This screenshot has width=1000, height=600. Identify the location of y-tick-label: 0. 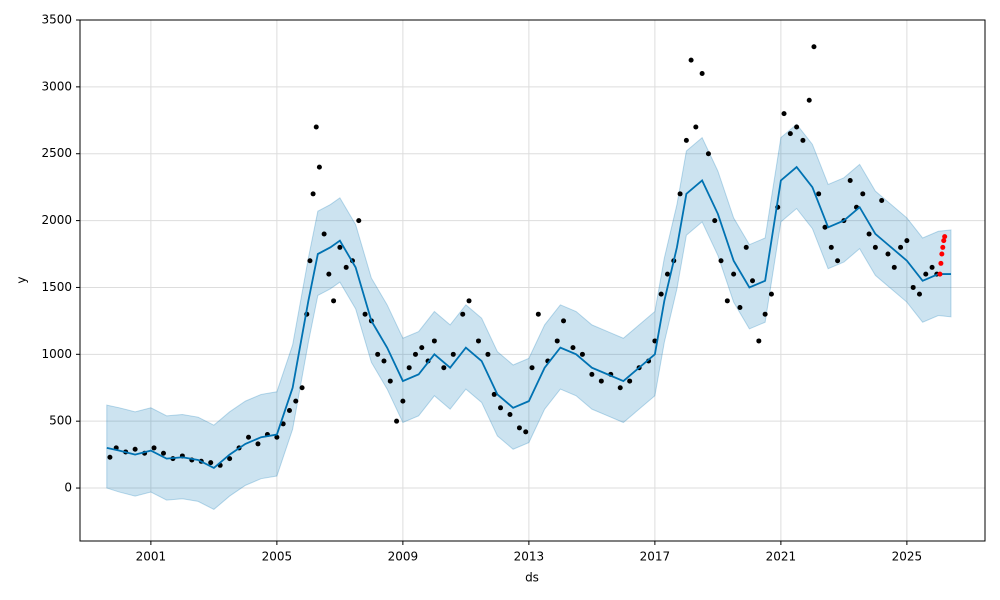
(68, 488).